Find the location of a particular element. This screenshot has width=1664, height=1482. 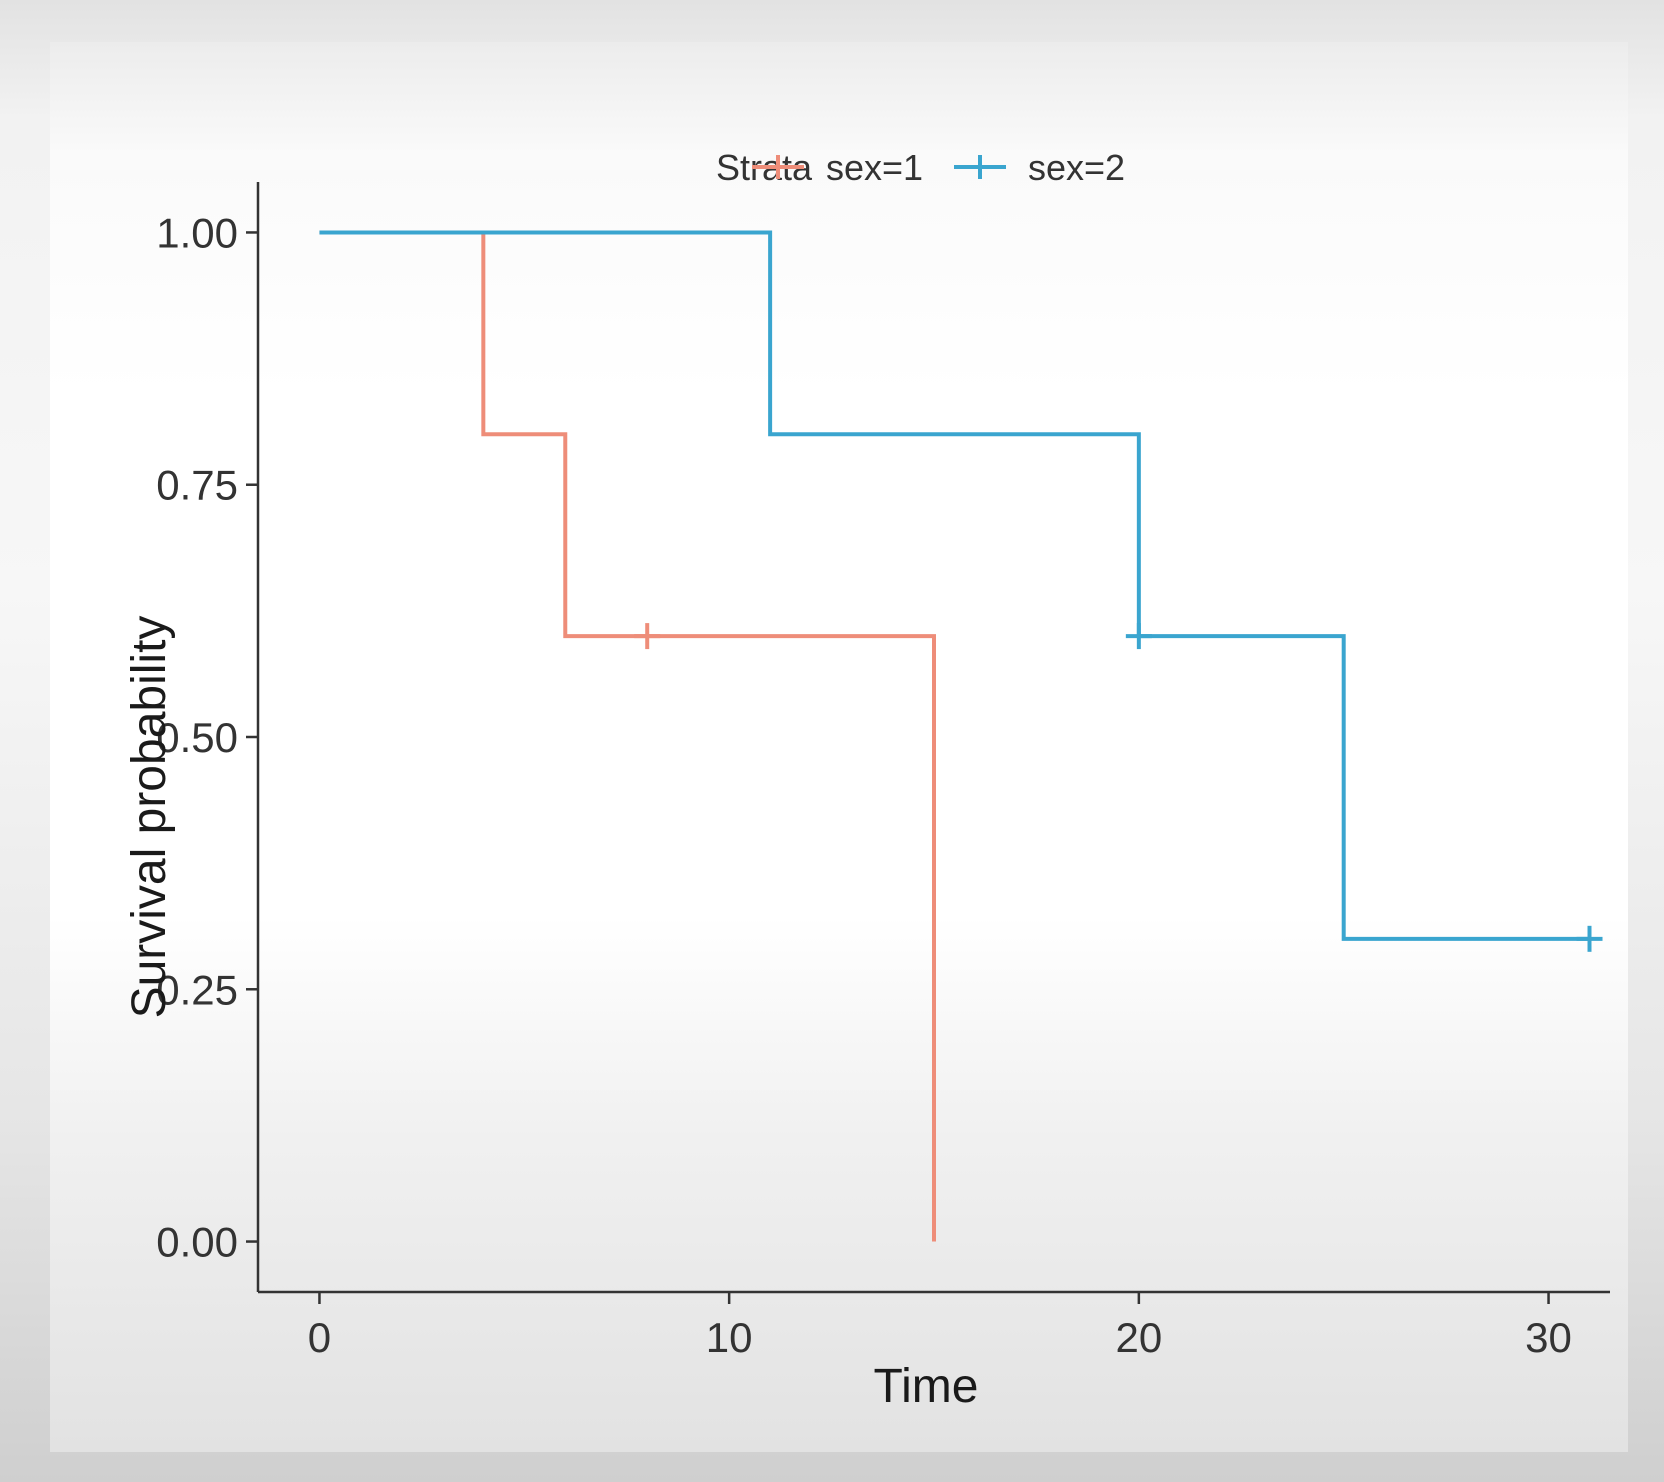

legend-entries: sex=1 sex=2 is located at coordinates (938, 167).